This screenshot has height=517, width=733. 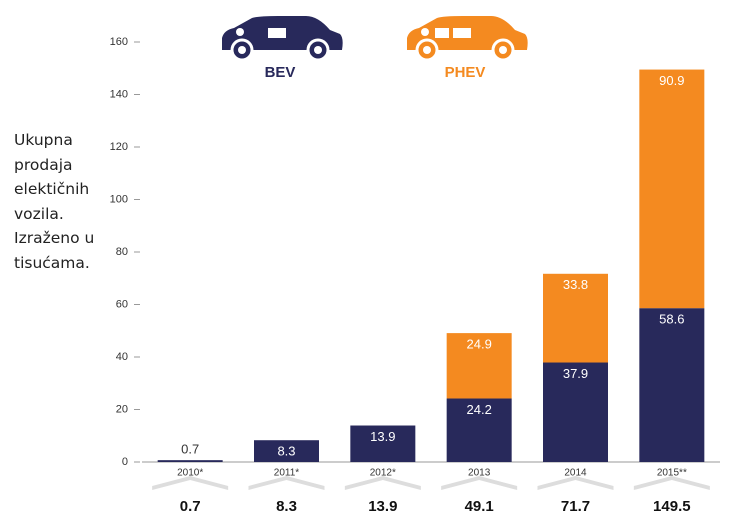 I want to click on data-label: 8.3, so click(x=286, y=451).